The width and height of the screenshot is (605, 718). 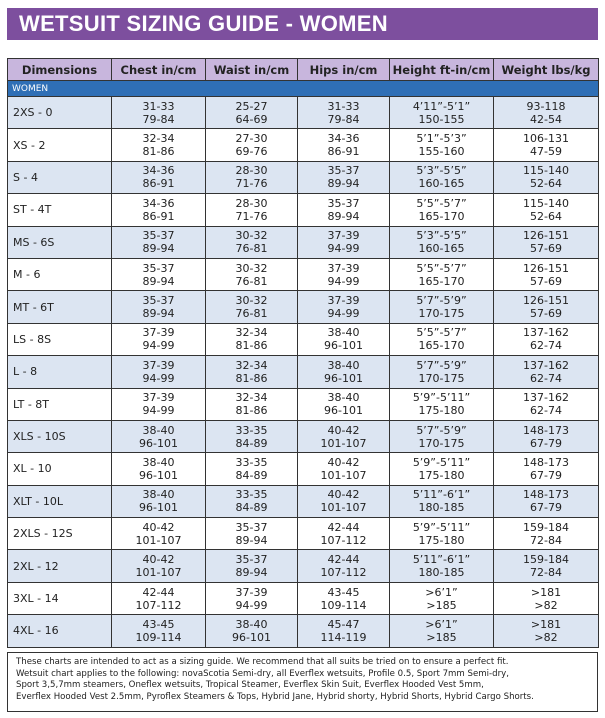 What do you see at coordinates (251, 139) in the screenshot?
I see `measure-line: 27-30` at bounding box center [251, 139].